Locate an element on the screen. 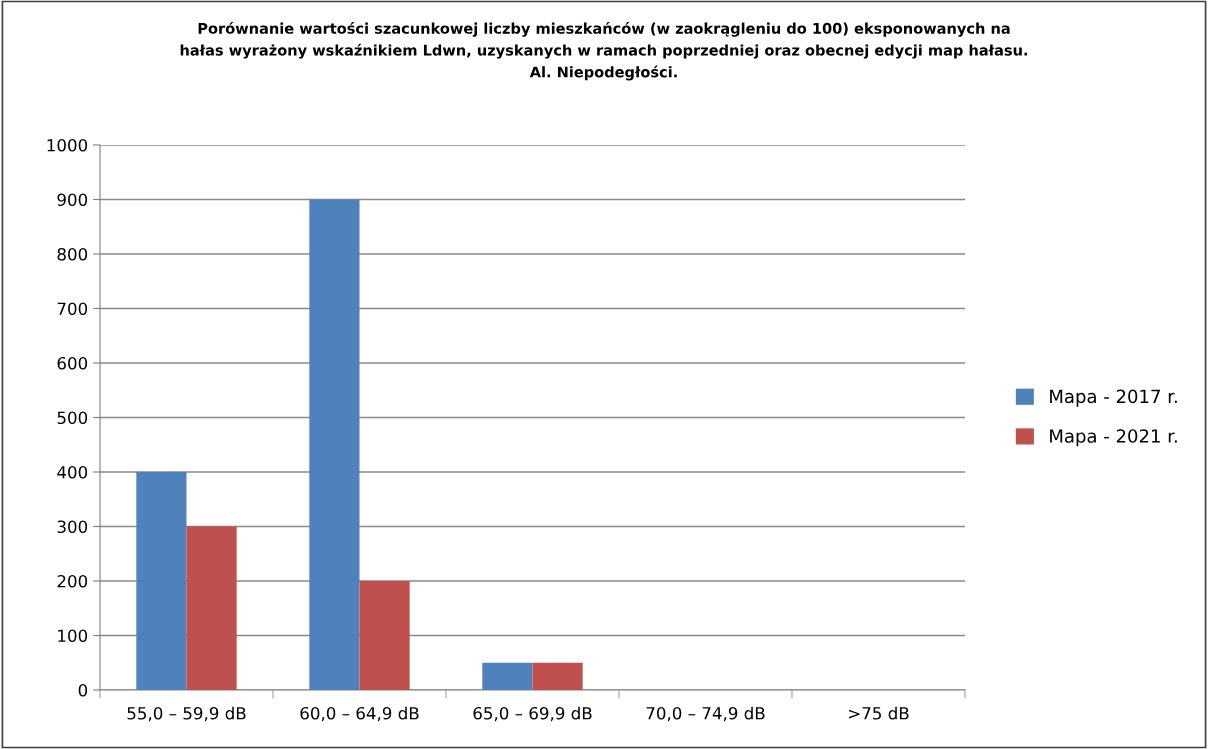  x-tick-label: 70,0 – 74,9 dB is located at coordinates (705, 714).